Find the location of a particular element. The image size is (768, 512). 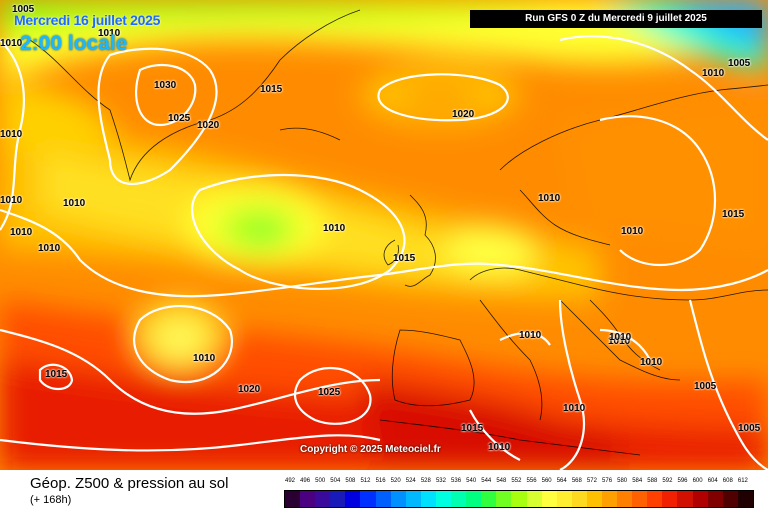

map-title: Géop. Z500 & pression au sol is located at coordinates (129, 483).